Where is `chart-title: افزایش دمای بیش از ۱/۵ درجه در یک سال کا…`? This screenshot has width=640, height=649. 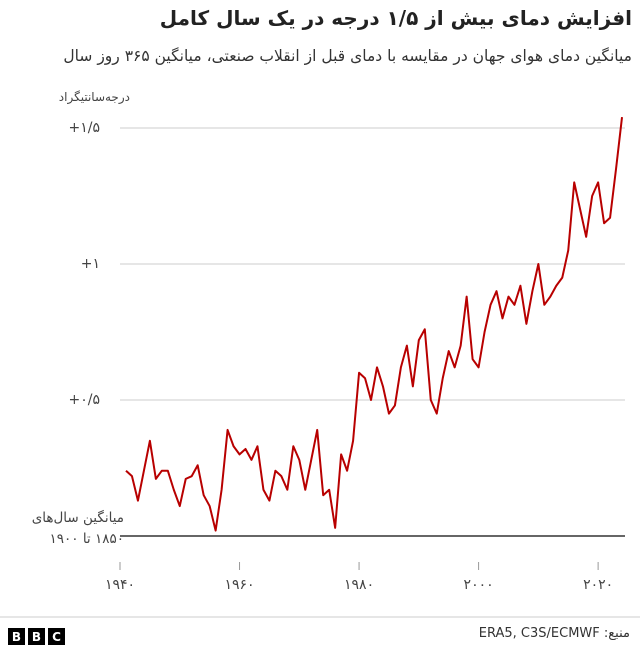
chart-title: افزایش دمای بیش از ۱/۵ درجه در یک سال کا… is located at coordinates (395, 18).